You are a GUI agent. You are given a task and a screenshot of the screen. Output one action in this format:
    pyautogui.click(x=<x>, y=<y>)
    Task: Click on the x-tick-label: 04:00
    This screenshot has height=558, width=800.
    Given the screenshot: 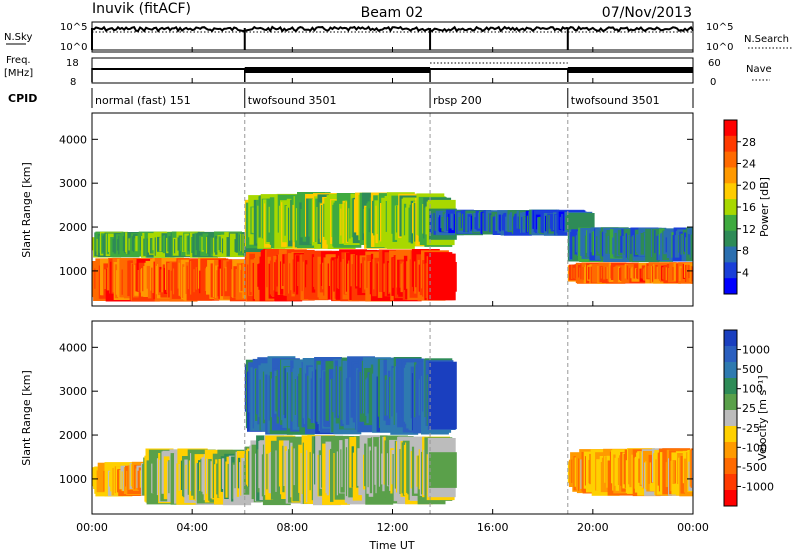 What is the action you would take?
    pyautogui.click(x=192, y=527)
    